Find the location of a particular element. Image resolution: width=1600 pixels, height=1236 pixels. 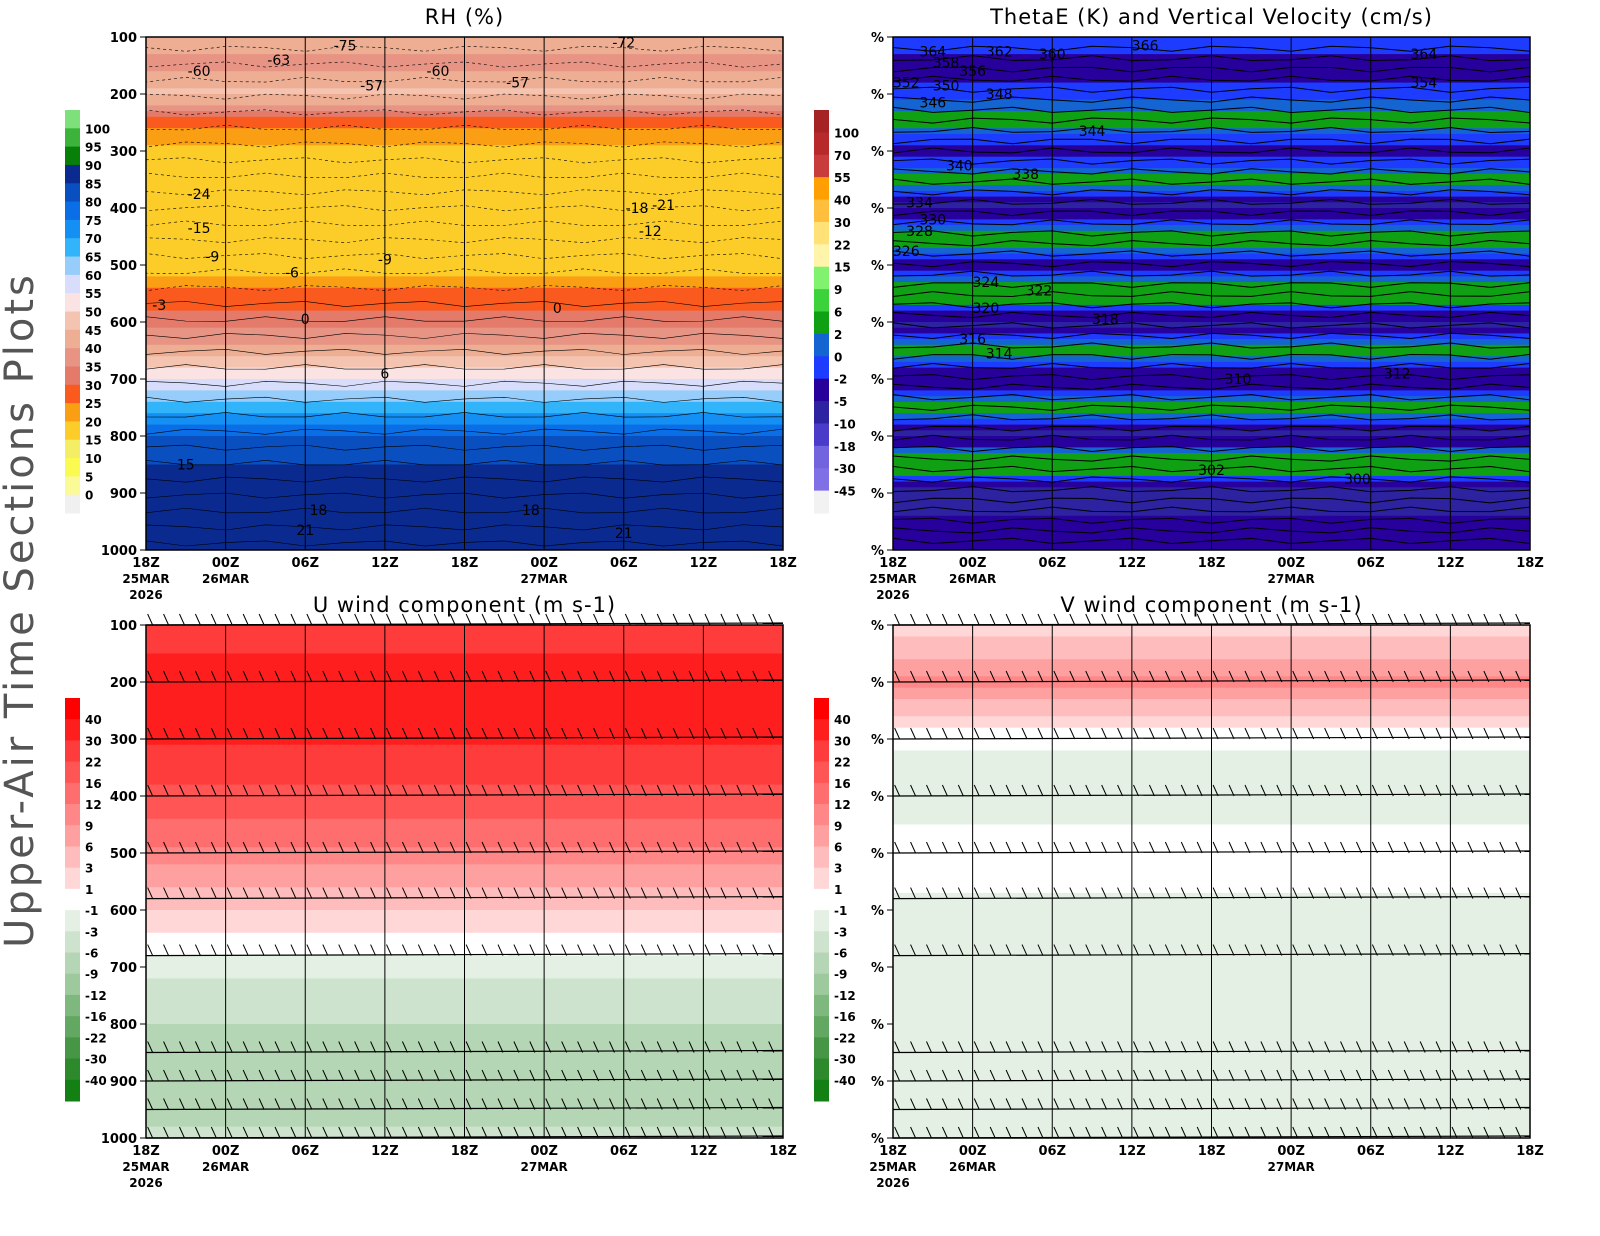

y-tick-label: 400 is located at coordinates (123, 797).